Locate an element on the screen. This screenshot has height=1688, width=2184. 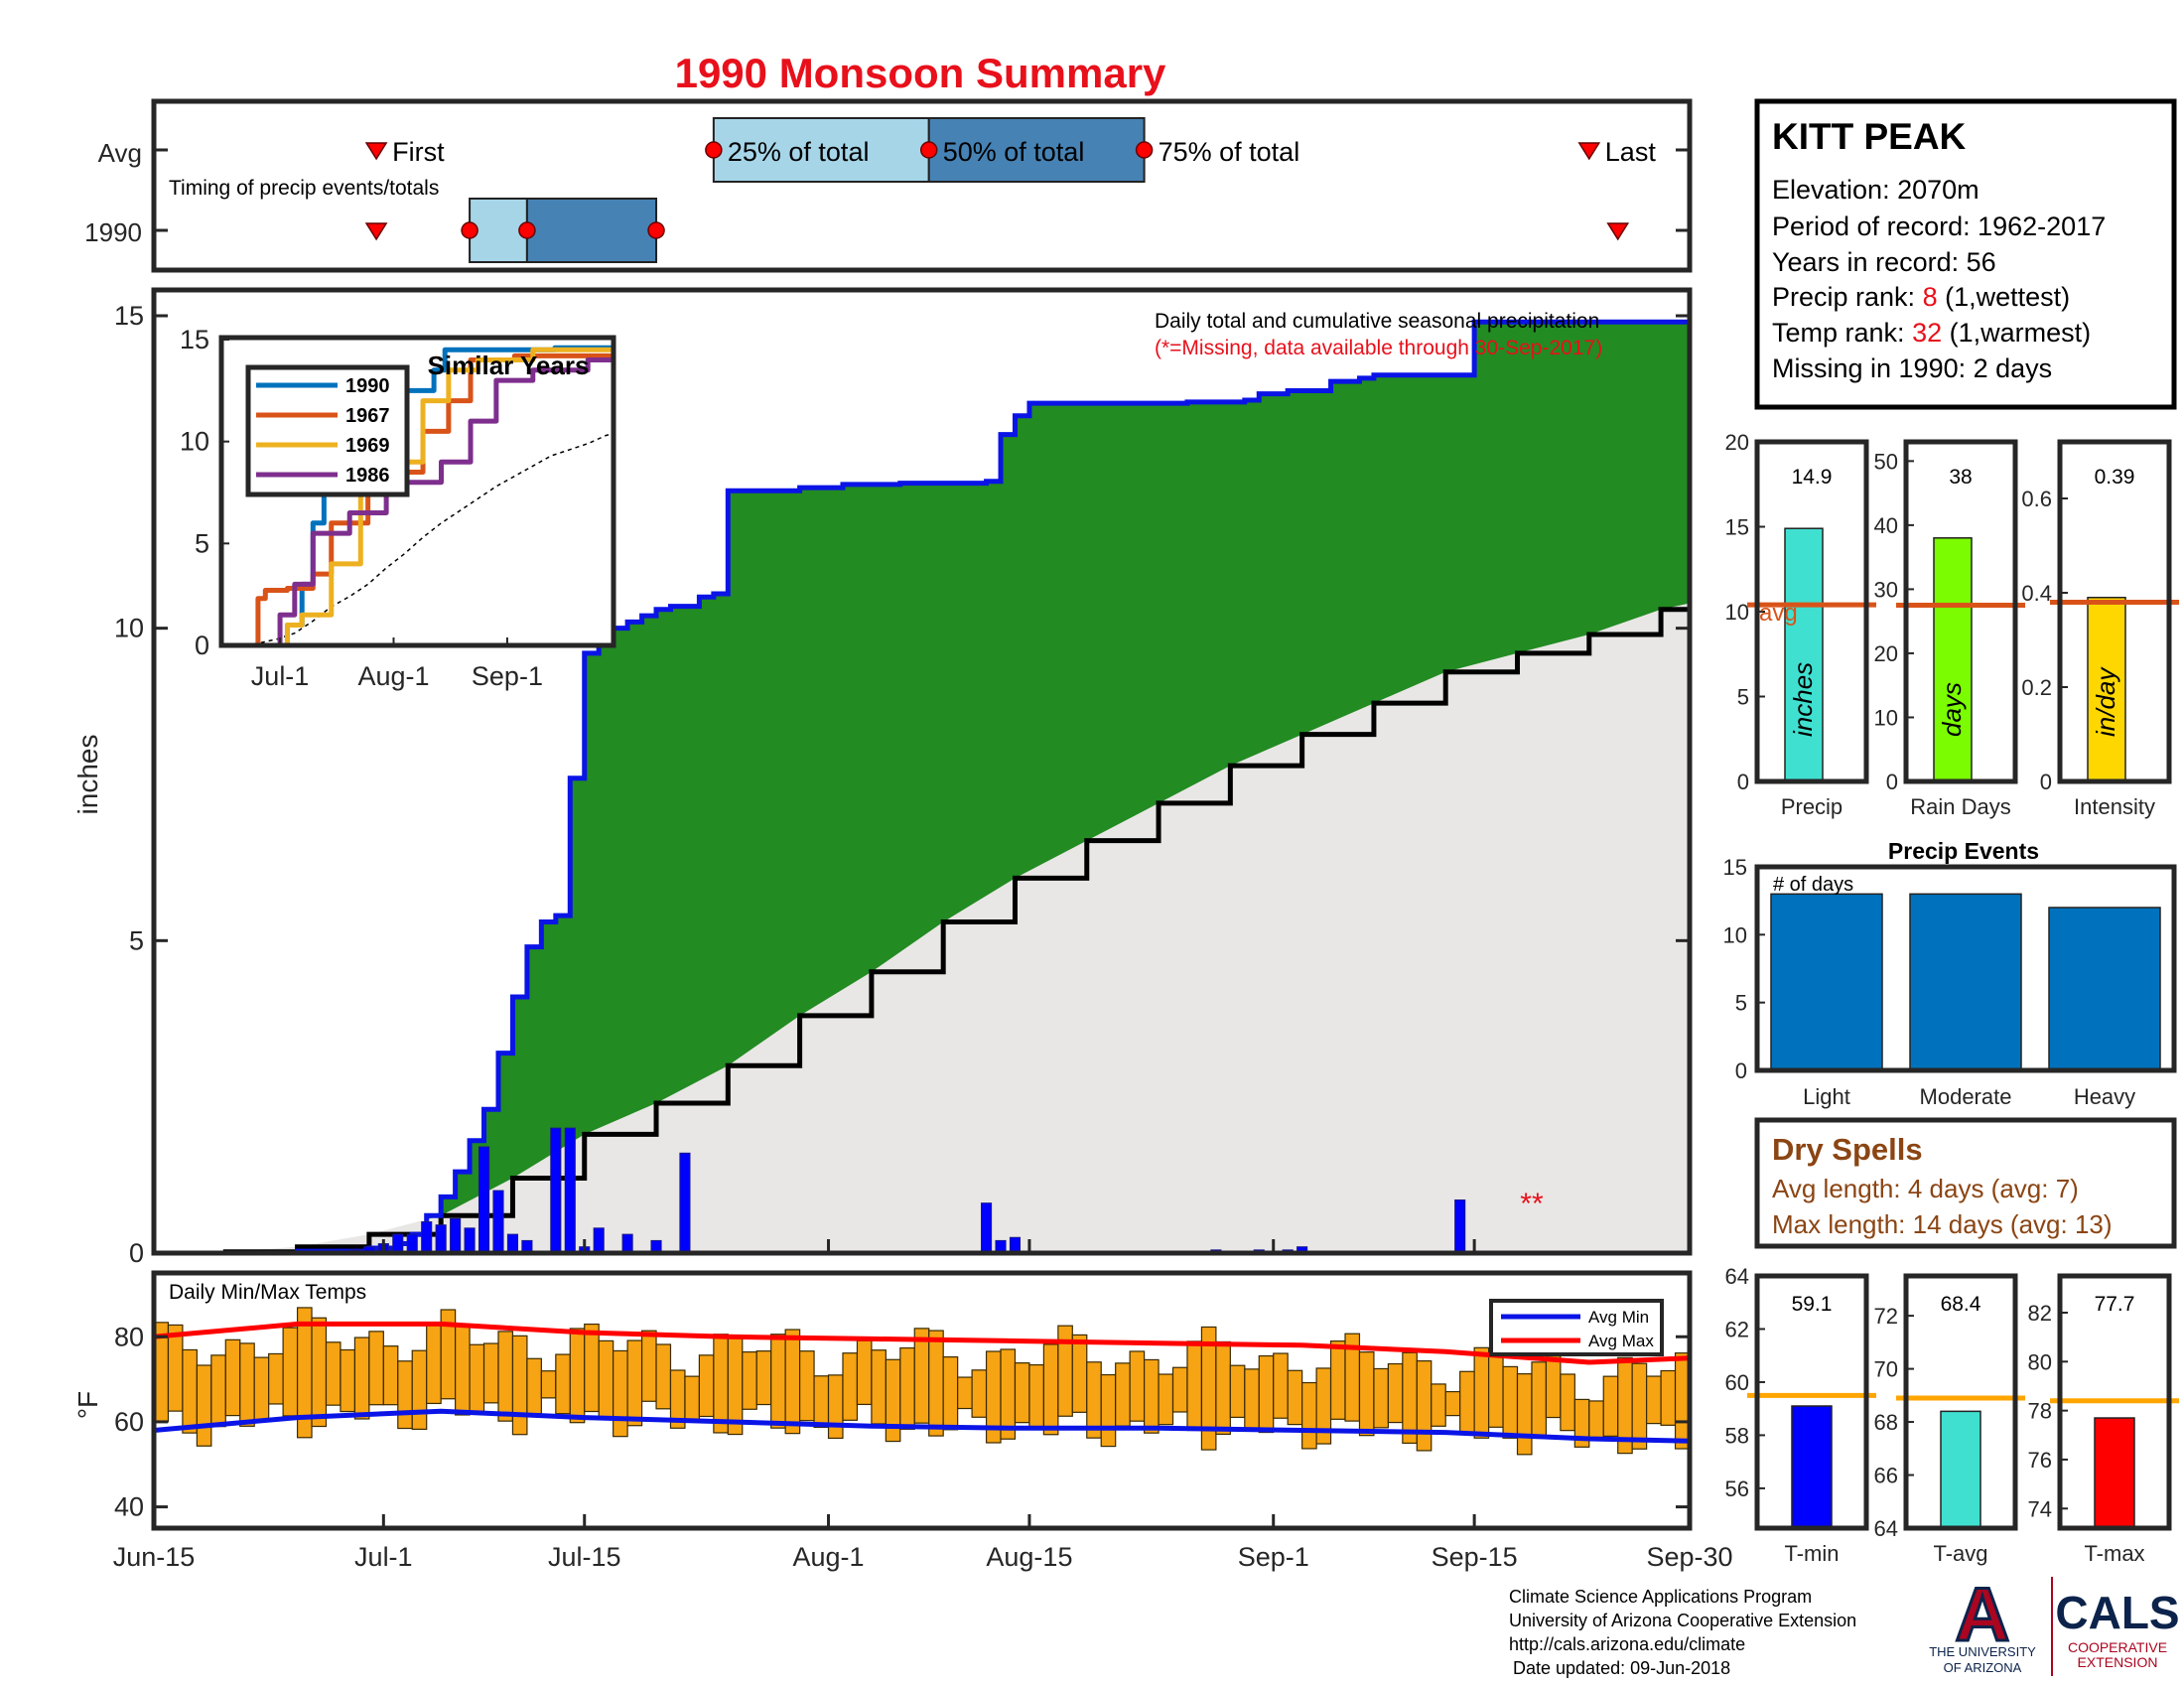
events-frame is located at coordinates (1965, 968).